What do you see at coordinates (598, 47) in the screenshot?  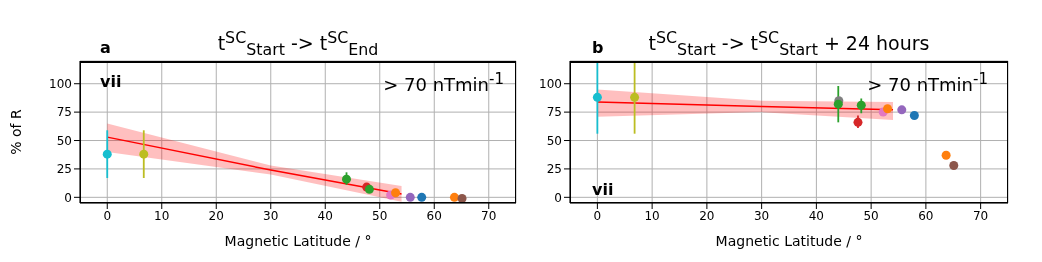 I see `text: b` at bounding box center [598, 47].